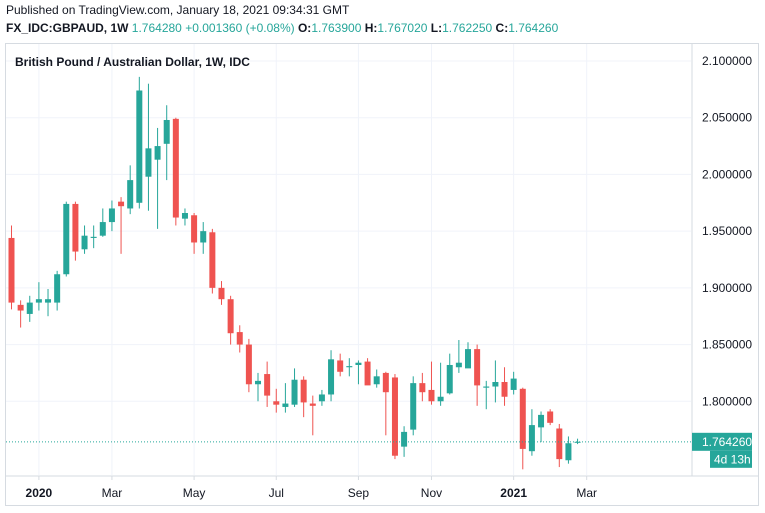 This screenshot has height=513, width=765. Describe the element at coordinates (722, 441) in the screenshot. I see `last-price-badge` at that location.